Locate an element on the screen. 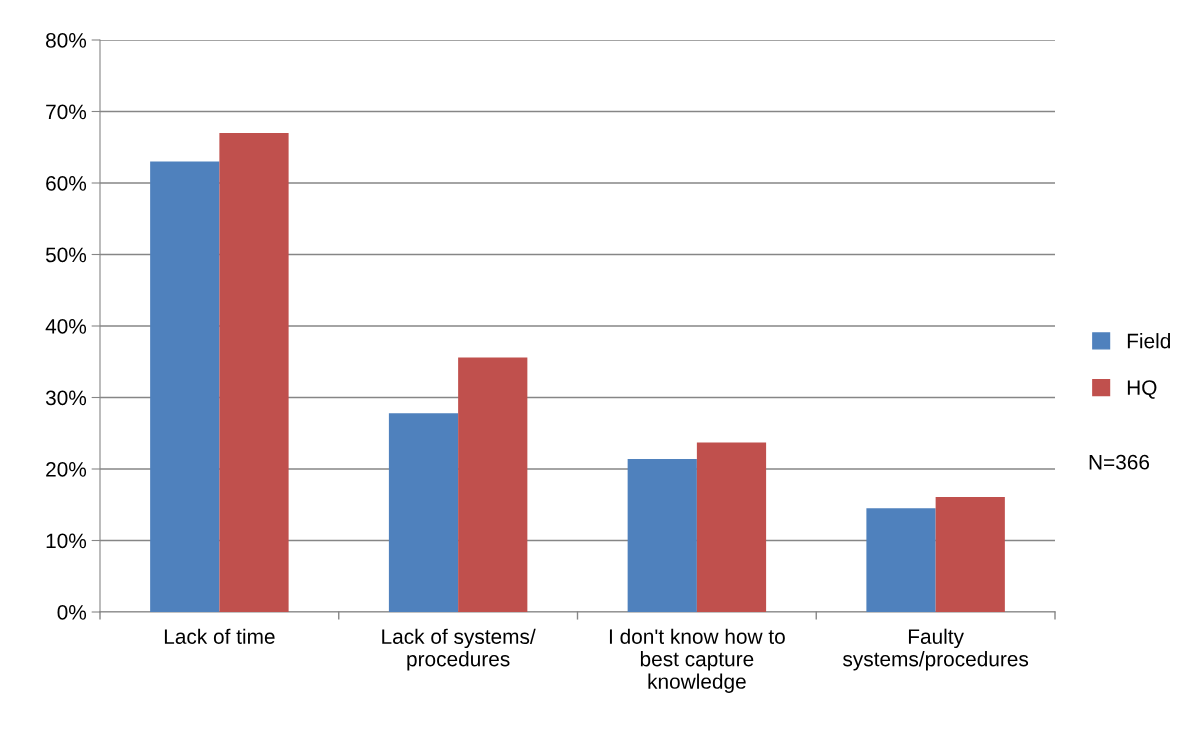 This screenshot has height=738, width=1190. y-tick-label: 80% is located at coordinates (66, 40).